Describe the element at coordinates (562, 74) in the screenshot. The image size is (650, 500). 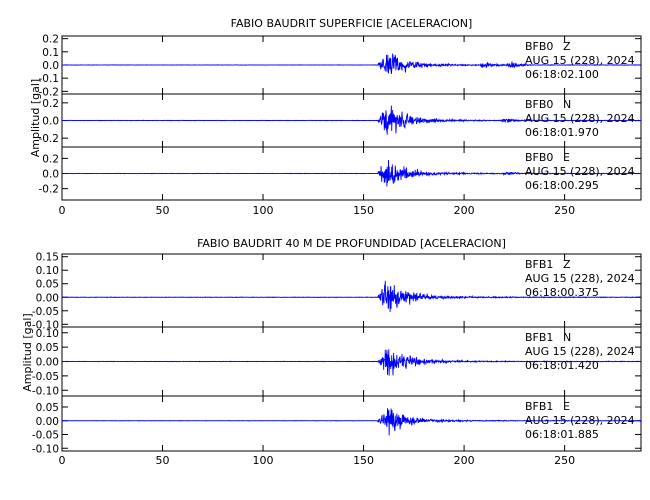
I see `time-label: 06:18:02.100` at that location.